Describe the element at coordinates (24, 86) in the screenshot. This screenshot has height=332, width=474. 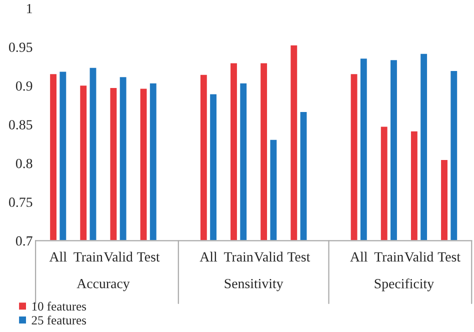
I see `y-tick-label: 0.9` at that location.